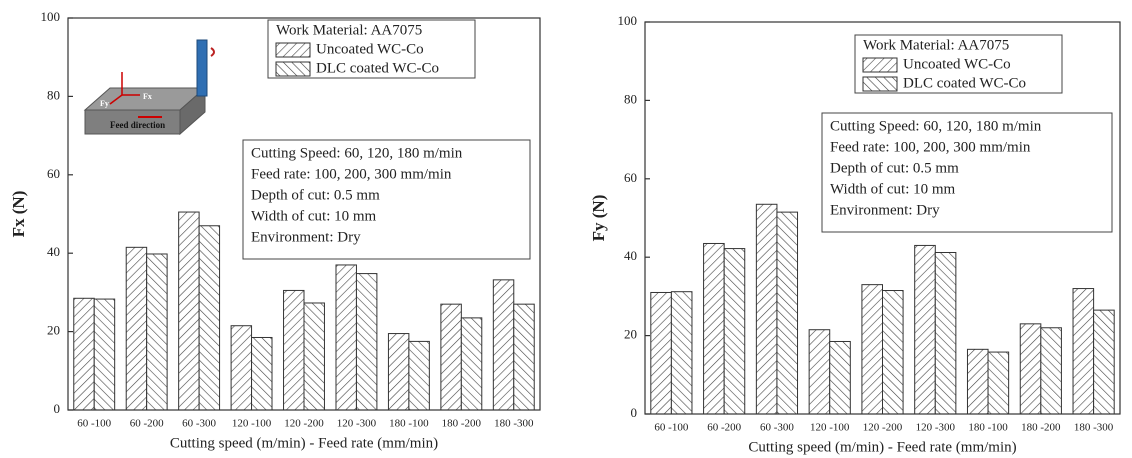  I want to click on y-axis-label: Fx (N), so click(18, 214).